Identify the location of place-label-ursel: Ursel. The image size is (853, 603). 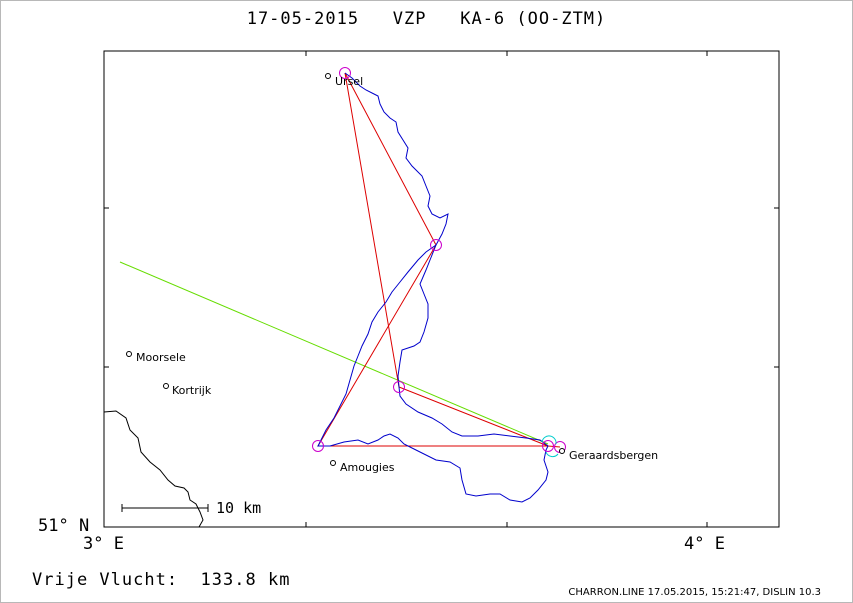
(349, 81).